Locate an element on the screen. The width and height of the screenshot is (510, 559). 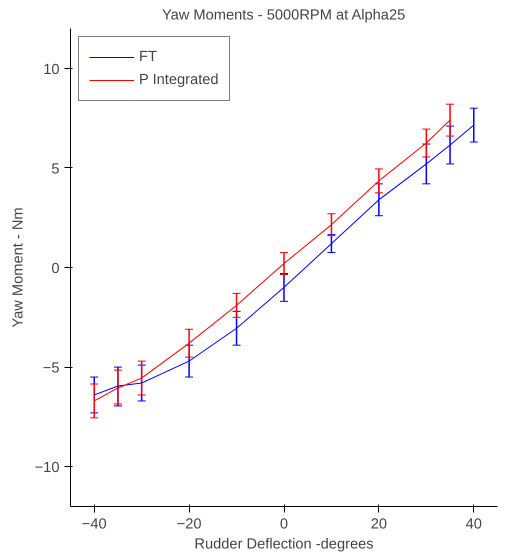
x-tick-label: 0 is located at coordinates (284, 524).